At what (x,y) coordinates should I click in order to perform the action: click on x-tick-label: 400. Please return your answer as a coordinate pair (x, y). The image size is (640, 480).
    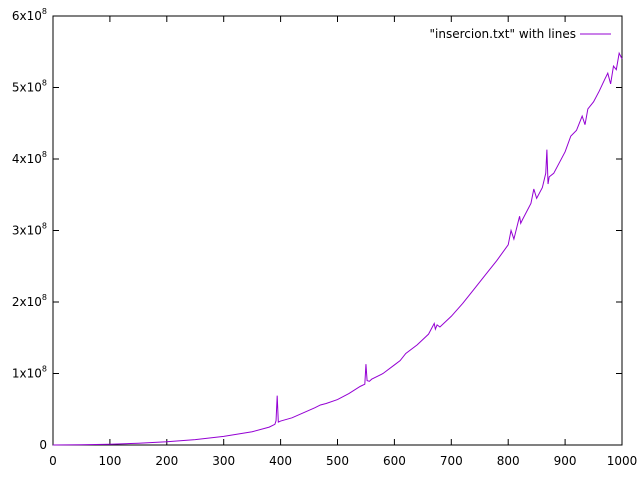
    Looking at the image, I should click on (280, 461).